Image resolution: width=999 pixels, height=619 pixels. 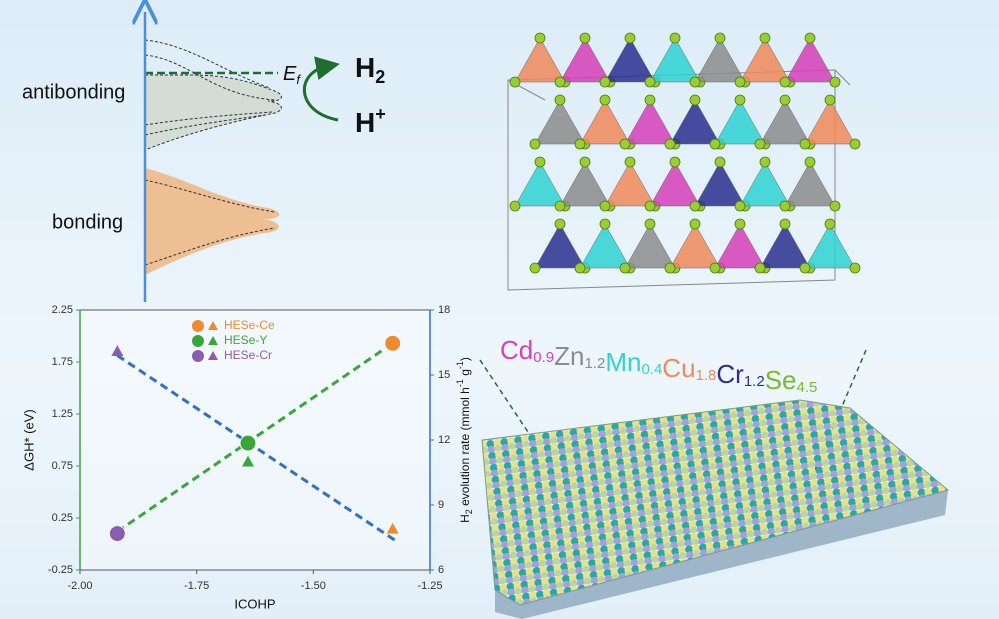 What do you see at coordinates (441, 505) in the screenshot?
I see `y2-tick-label: 9` at bounding box center [441, 505].